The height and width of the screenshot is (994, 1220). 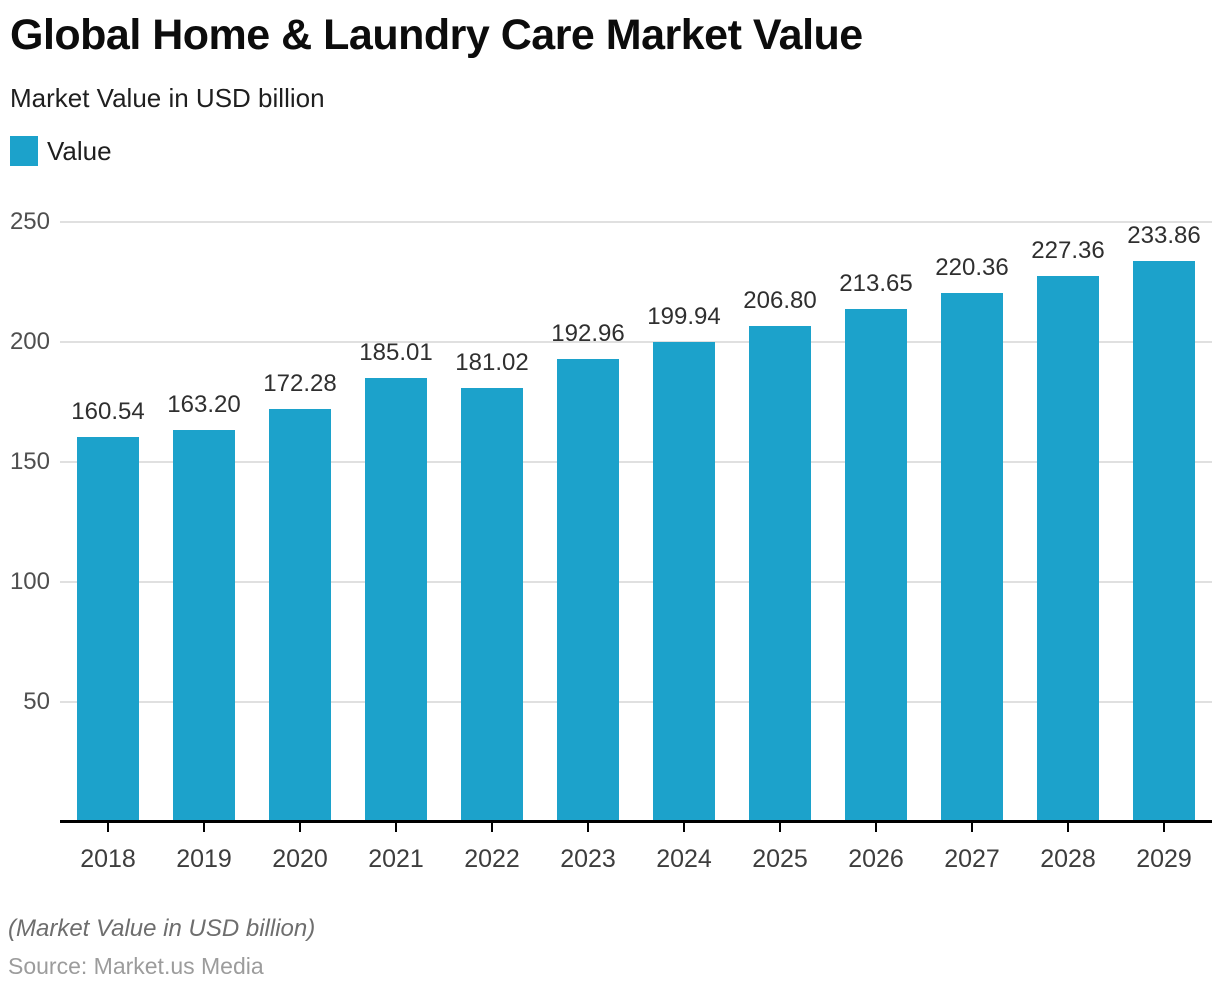 I want to click on bar-2027, so click(x=972, y=557).